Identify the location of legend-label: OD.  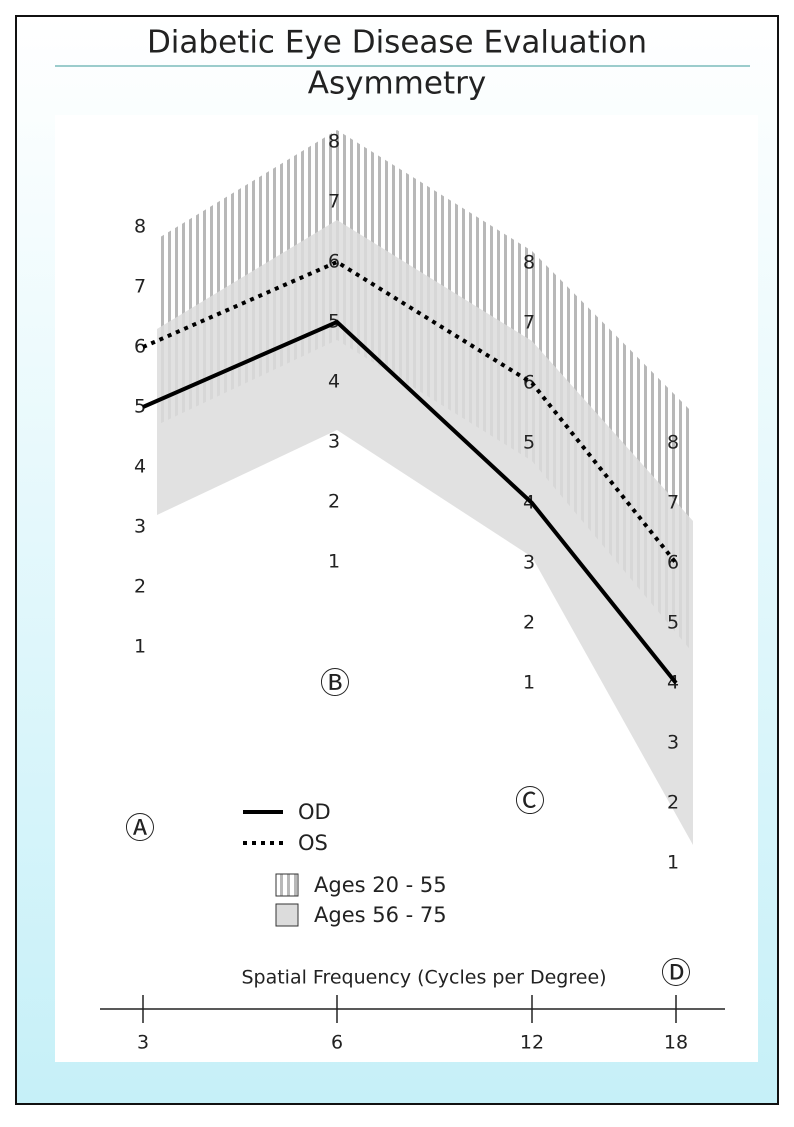
(314, 812).